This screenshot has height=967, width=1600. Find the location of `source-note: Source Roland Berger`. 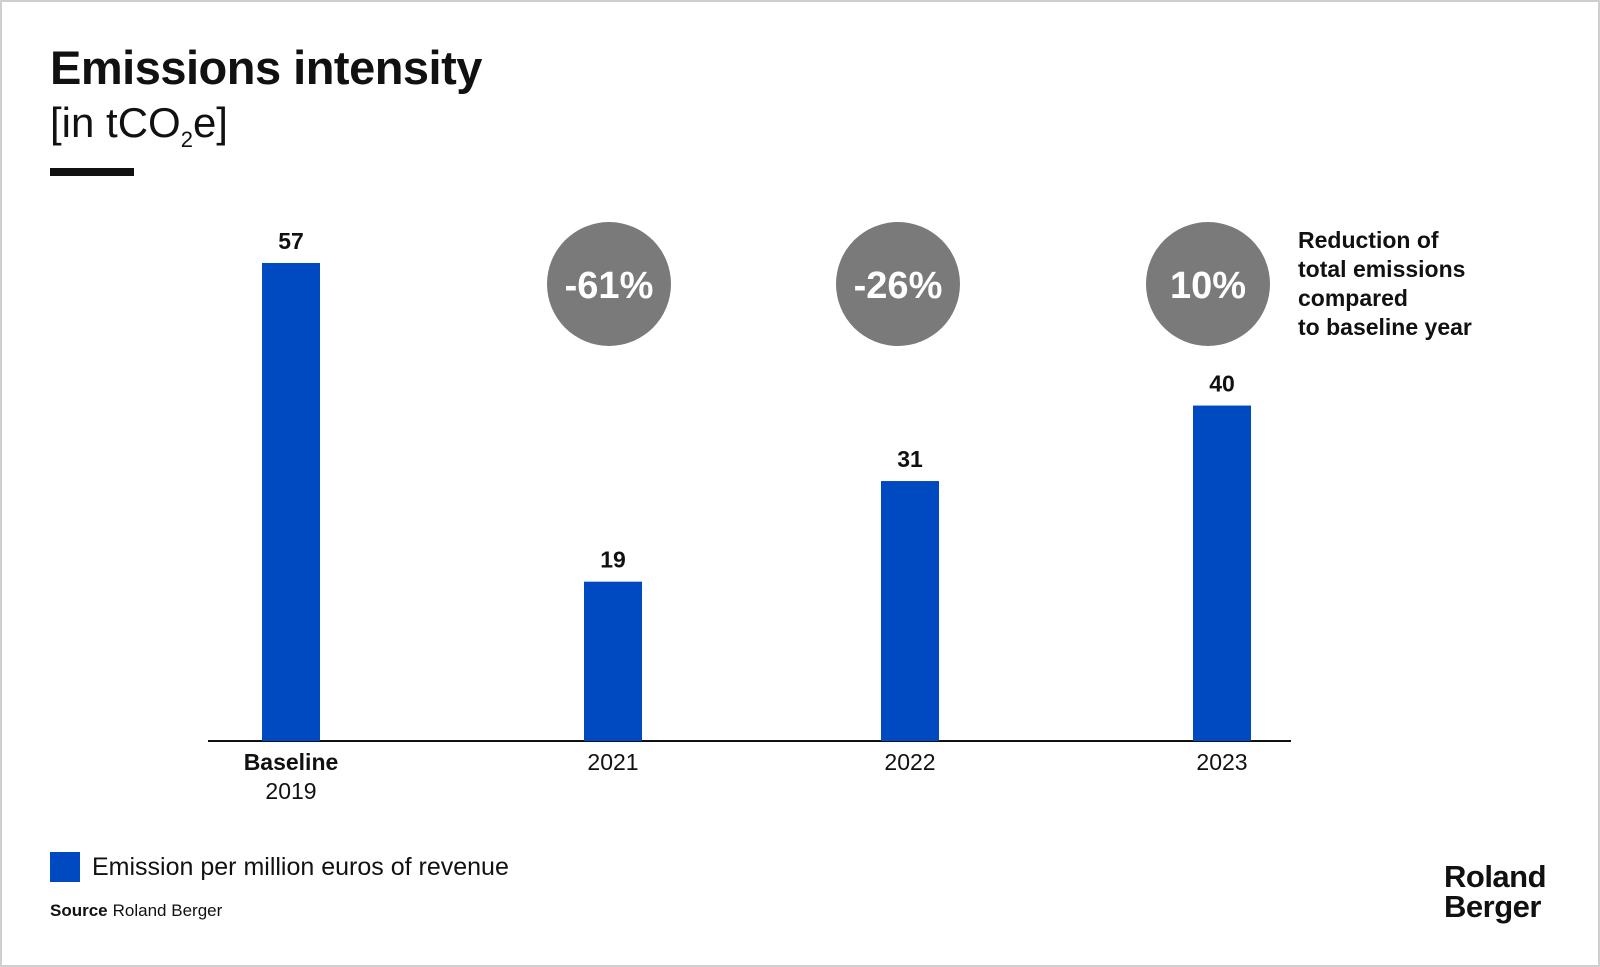

source-note: Source Roland Berger is located at coordinates (136, 911).